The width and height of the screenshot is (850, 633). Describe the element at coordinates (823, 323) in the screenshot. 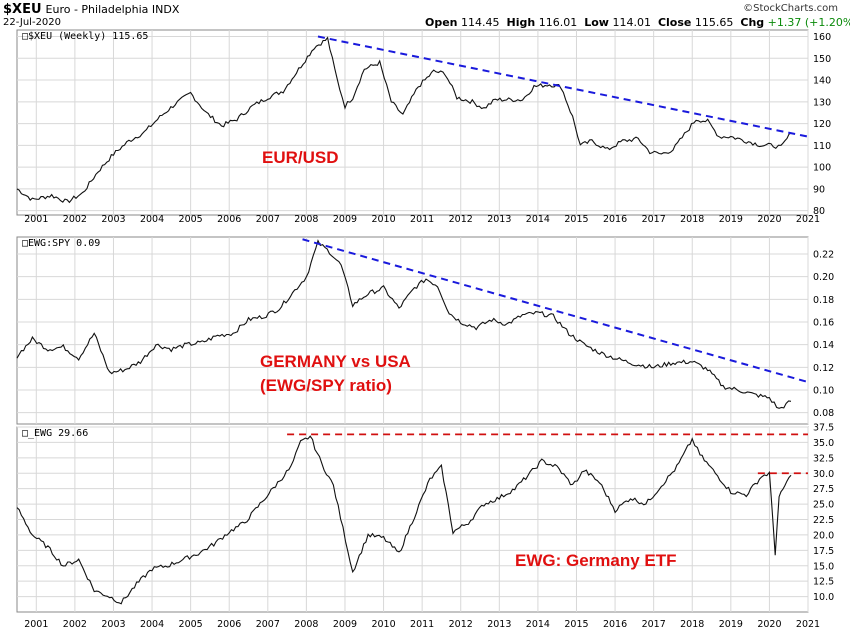

I see `y-tick-label: 0.16` at that location.